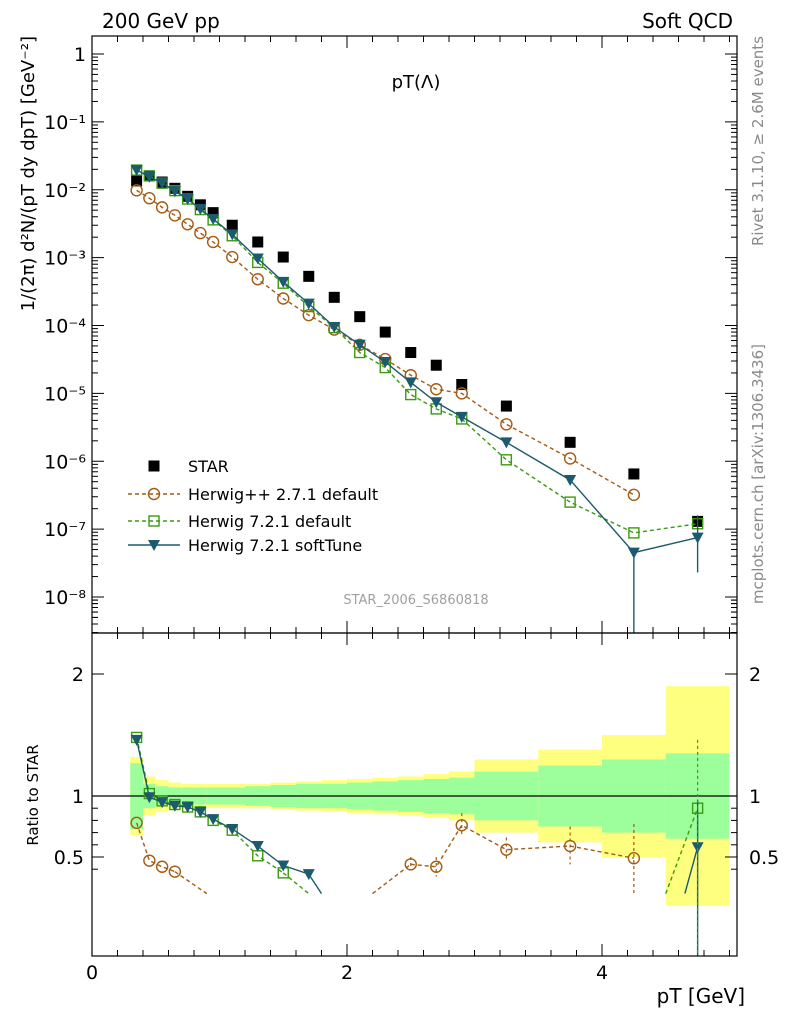  I want to click on ytick-label: 10⁻³, so click(65, 259).